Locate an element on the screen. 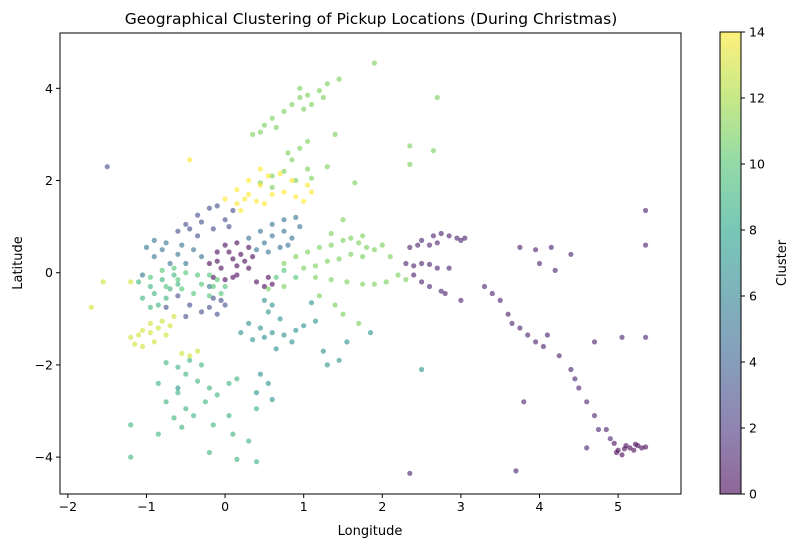 The width and height of the screenshot is (798, 547). y-tick-label: −2 is located at coordinates (44, 364).